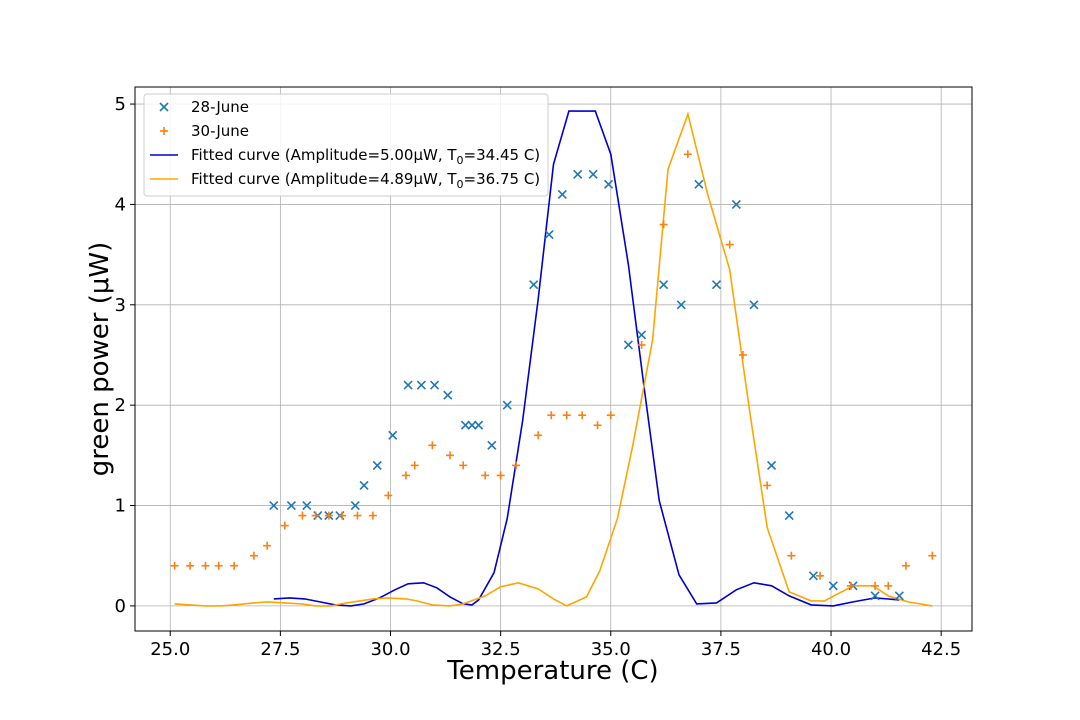  What do you see at coordinates (831, 649) in the screenshot?
I see `x-tick-label: 40.0` at bounding box center [831, 649].